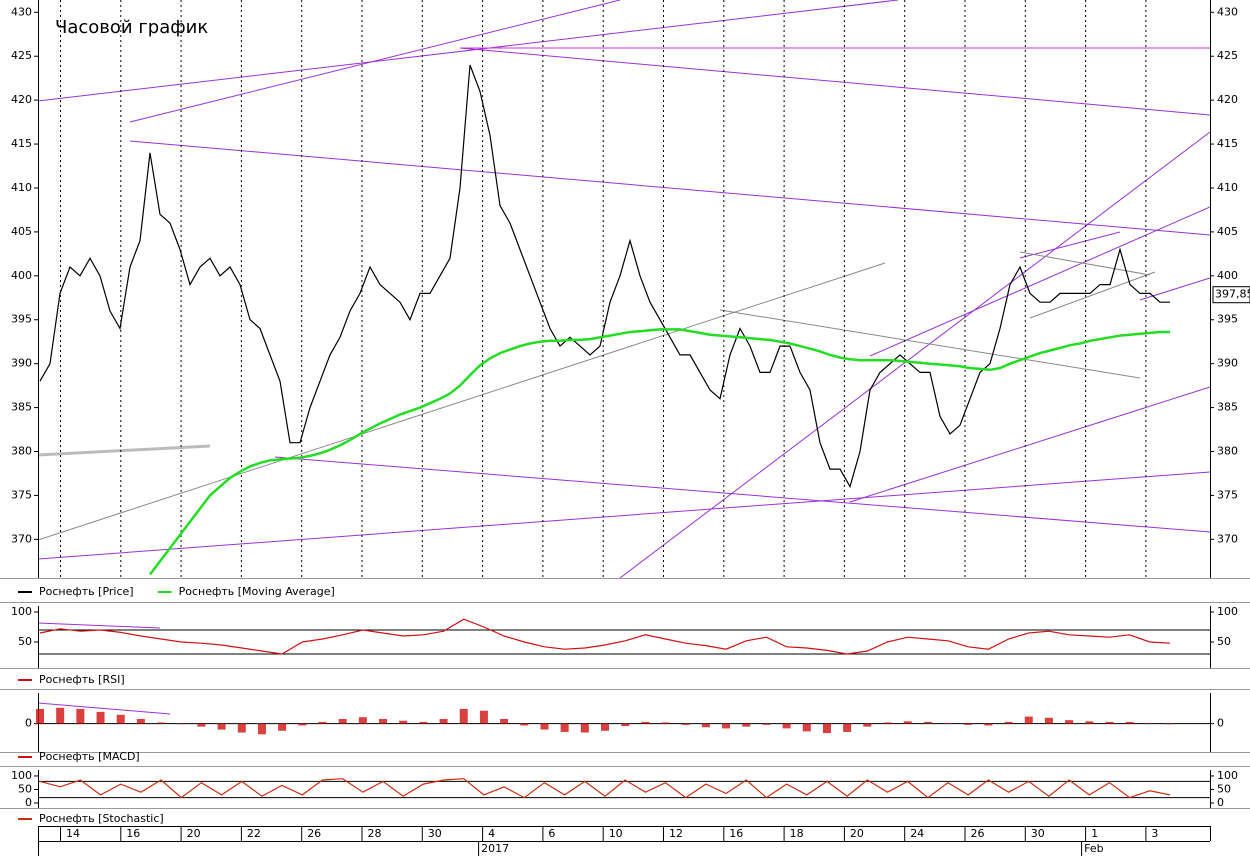 The height and width of the screenshot is (856, 1250). Describe the element at coordinates (21, 451) in the screenshot. I see `y-tick-label: 380` at that location.